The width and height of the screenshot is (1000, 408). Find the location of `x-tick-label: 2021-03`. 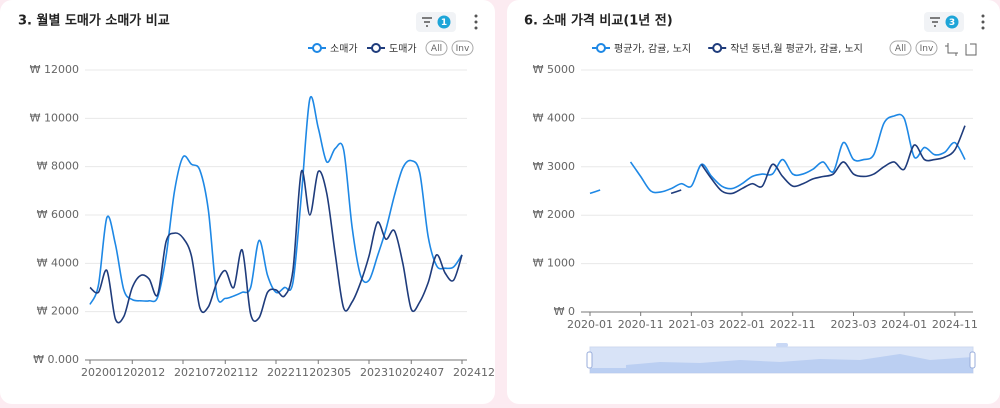

x-tick-label: 2021-03 is located at coordinates (691, 324).